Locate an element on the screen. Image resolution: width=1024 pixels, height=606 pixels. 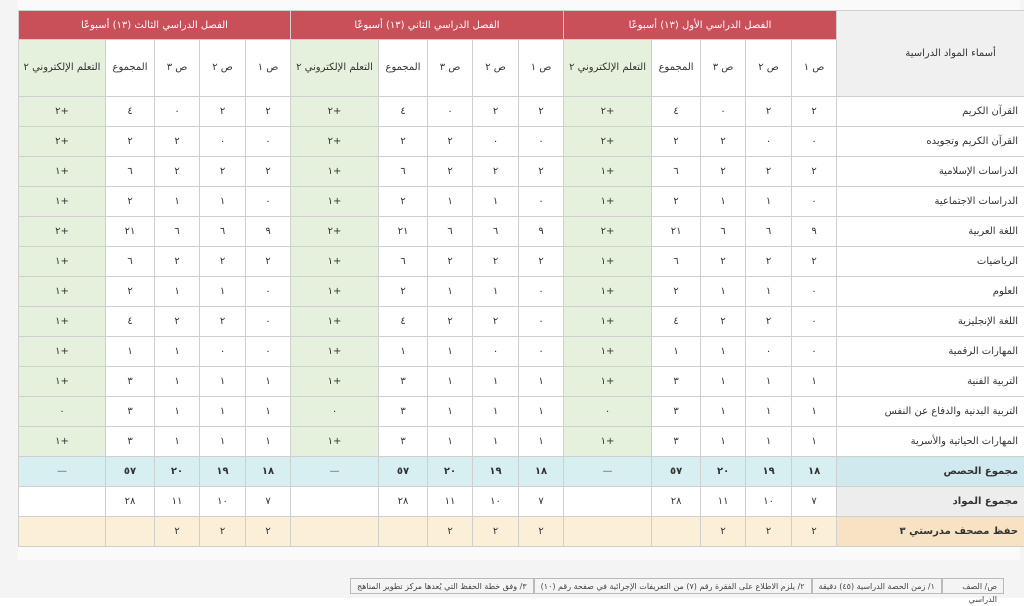
footnote-1: ١/ زمن الحصة الدراسية (٤٥) دقيقة is located at coordinates (877, 586).